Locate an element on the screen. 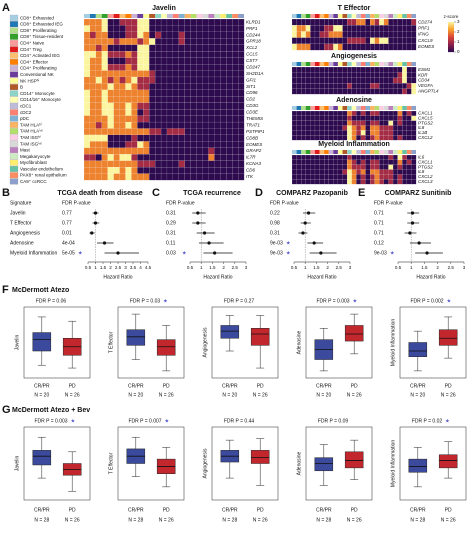 Image resolution: width=474 pixels, height=537 pixels. y-axis-label: Javelin is located at coordinates (17, 464).